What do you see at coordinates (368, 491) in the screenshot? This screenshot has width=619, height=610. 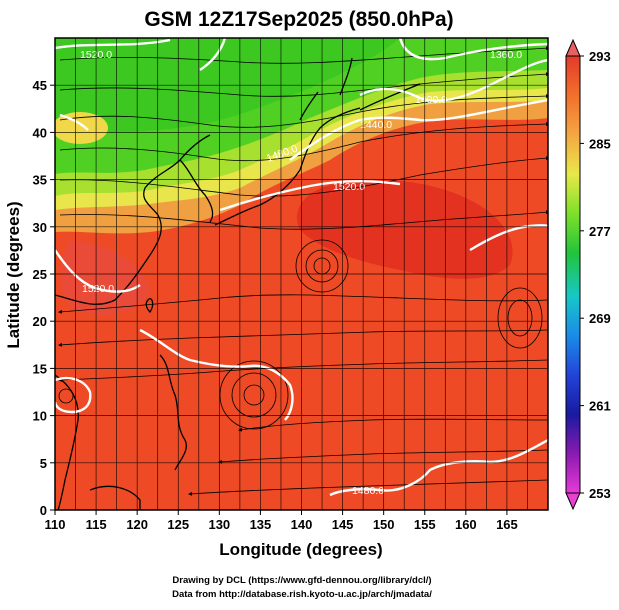 I see `contour-label: 1480.0` at bounding box center [368, 491].